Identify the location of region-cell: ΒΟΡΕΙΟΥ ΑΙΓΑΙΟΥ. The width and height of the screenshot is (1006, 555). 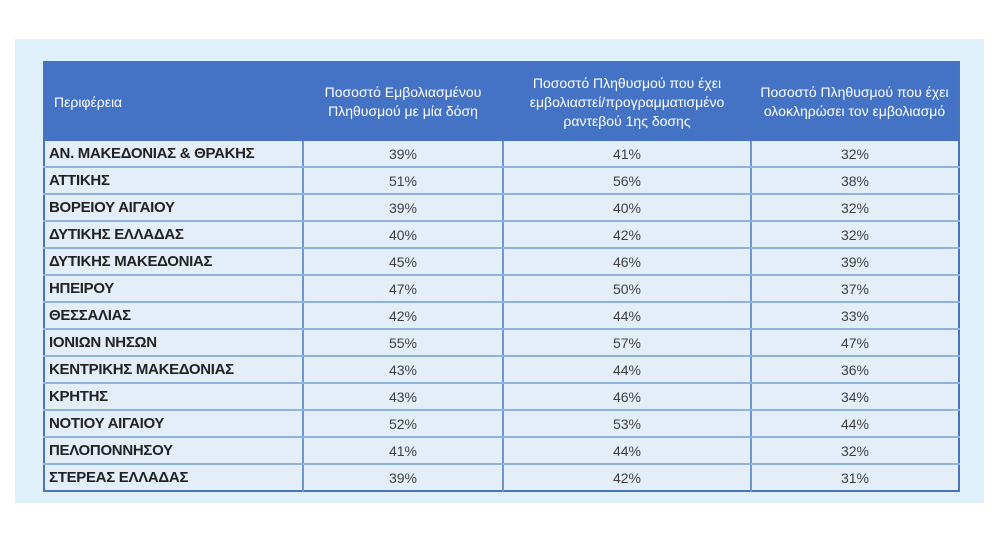
(174, 208).